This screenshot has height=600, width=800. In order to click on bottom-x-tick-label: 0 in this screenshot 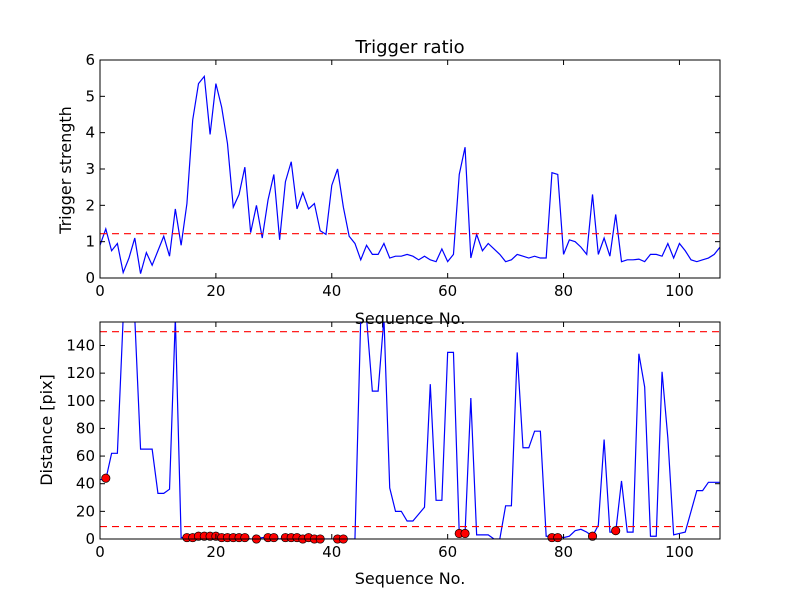, I will do `click(100, 552)`.